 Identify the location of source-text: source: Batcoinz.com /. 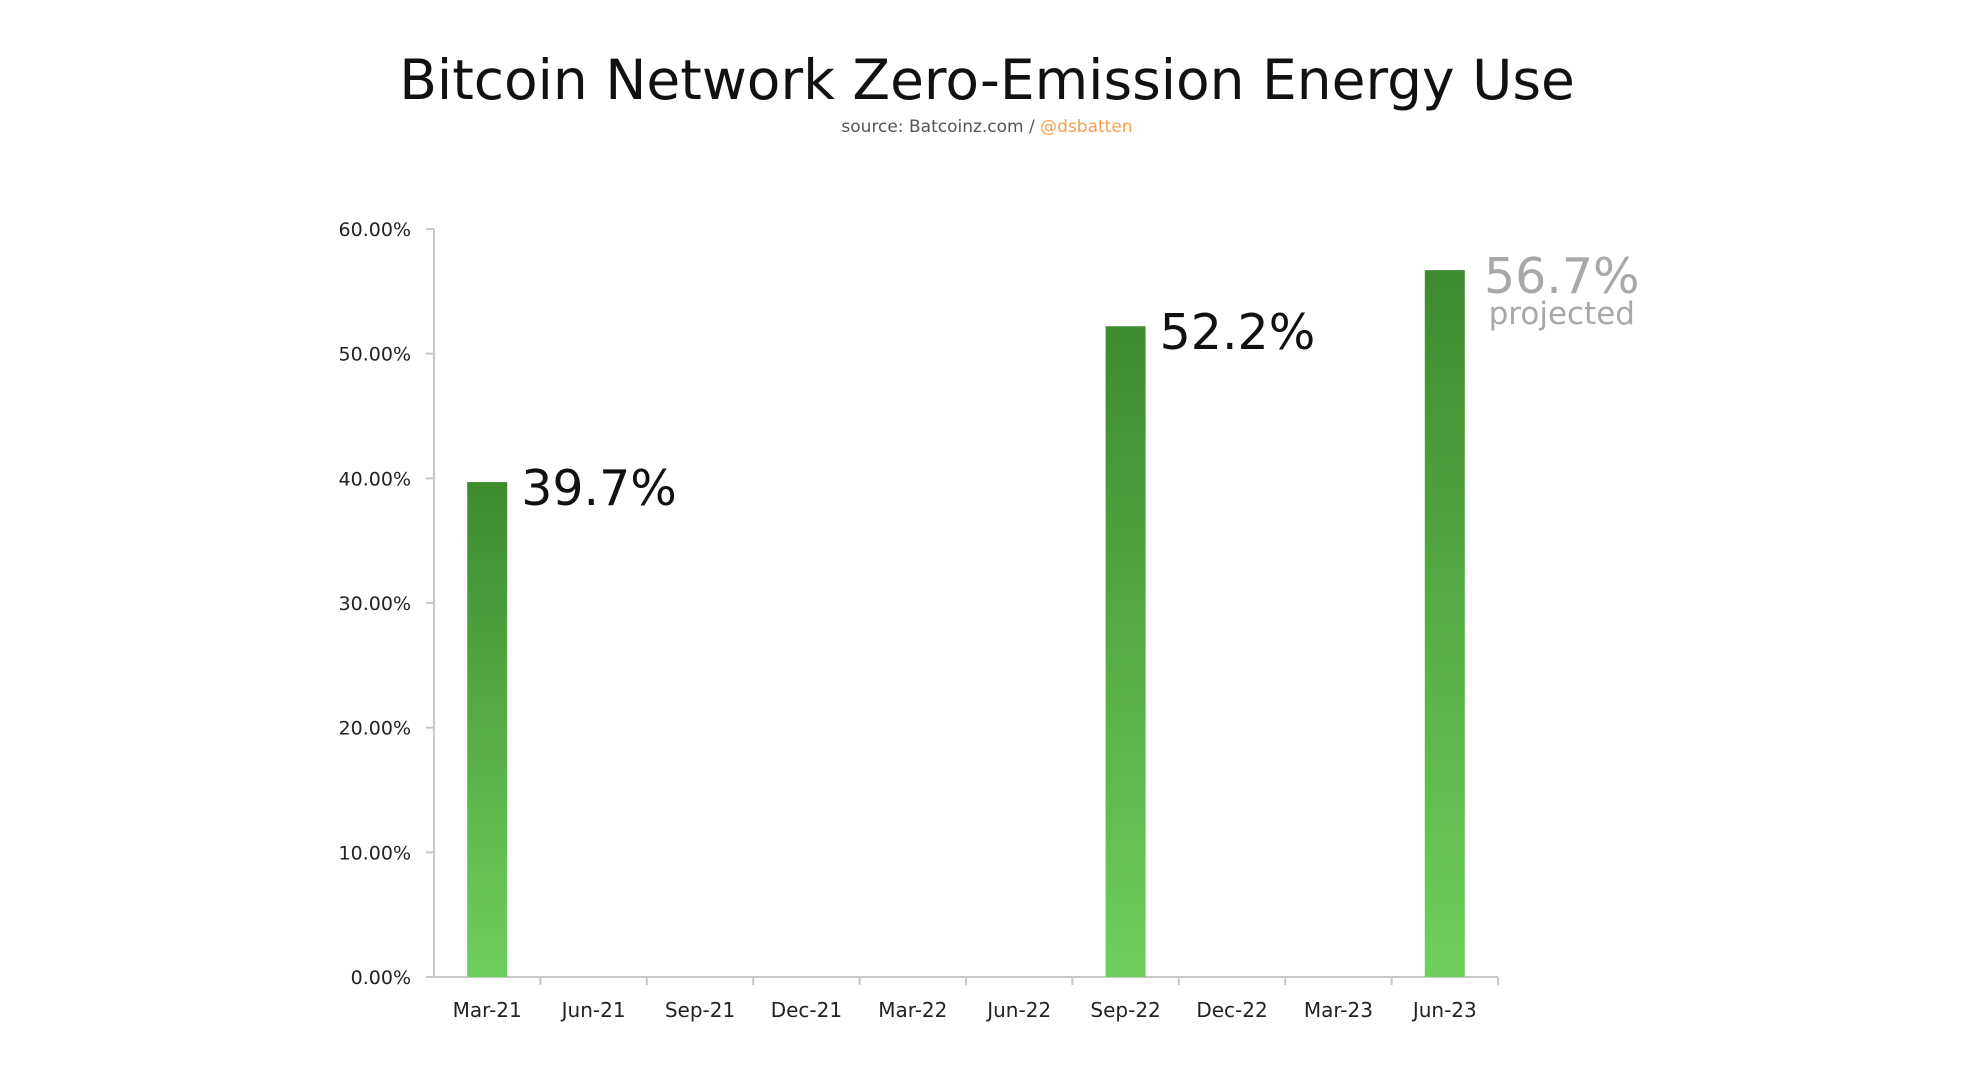
(941, 127).